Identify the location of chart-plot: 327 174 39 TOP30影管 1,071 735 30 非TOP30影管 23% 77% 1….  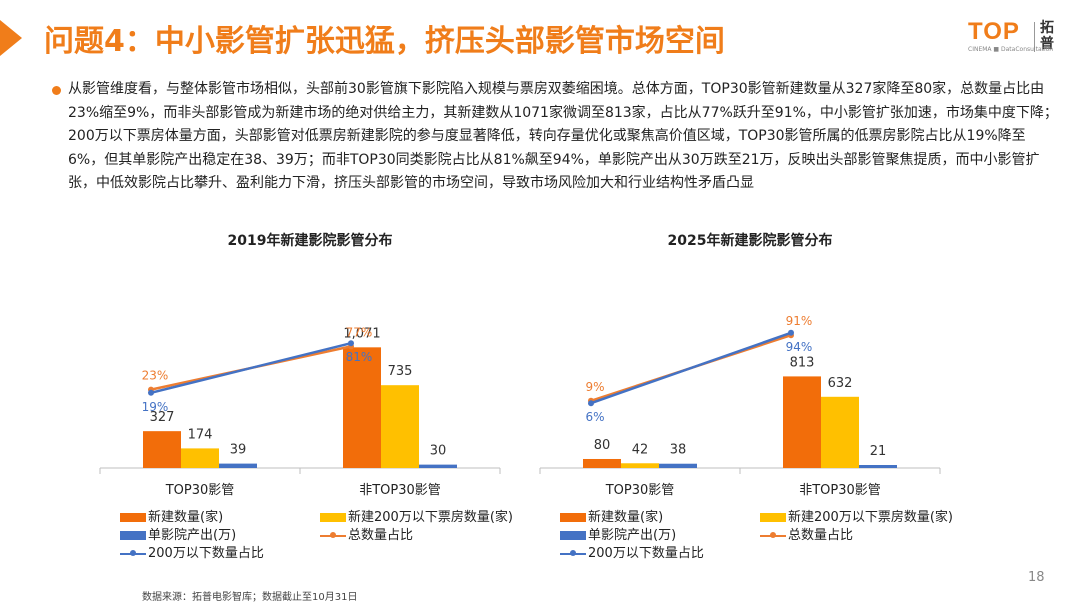
(300, 411).